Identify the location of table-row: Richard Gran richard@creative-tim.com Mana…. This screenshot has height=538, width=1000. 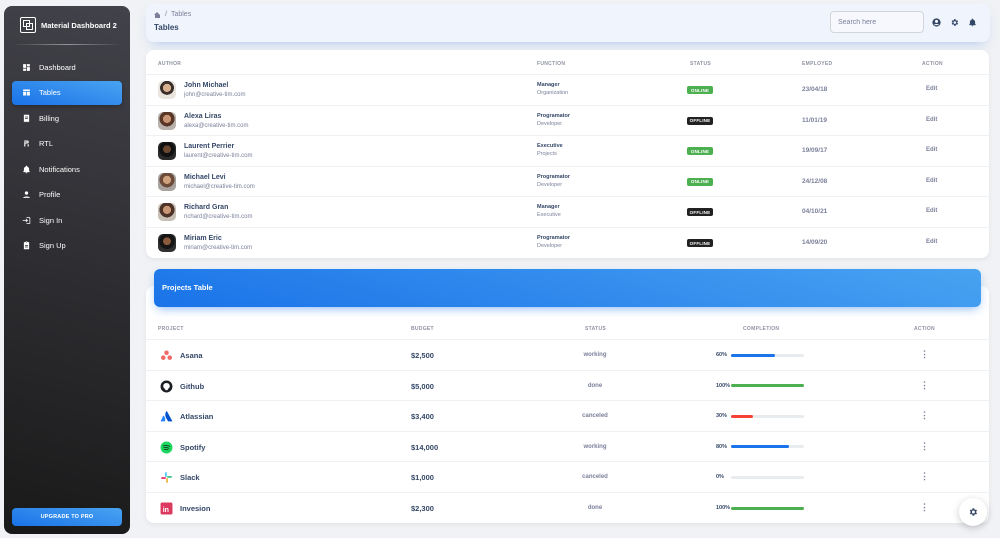
(567, 211).